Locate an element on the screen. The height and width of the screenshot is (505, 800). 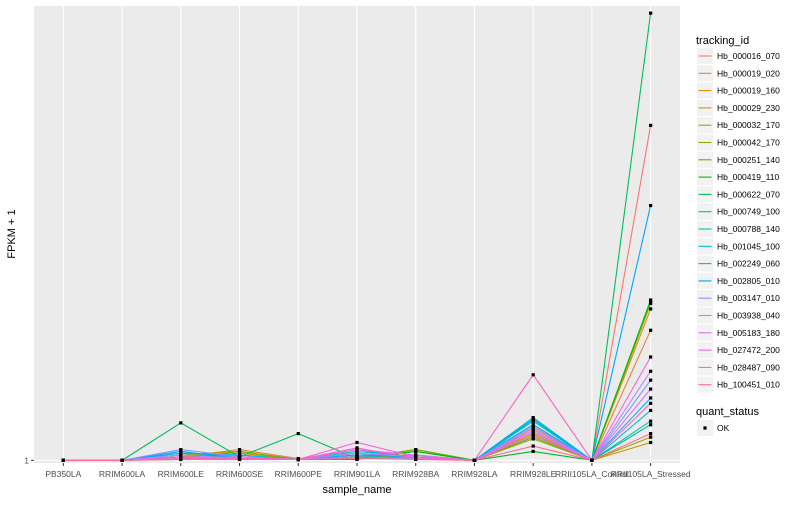
legend-label: Hb_000042_170 is located at coordinates (748, 143).